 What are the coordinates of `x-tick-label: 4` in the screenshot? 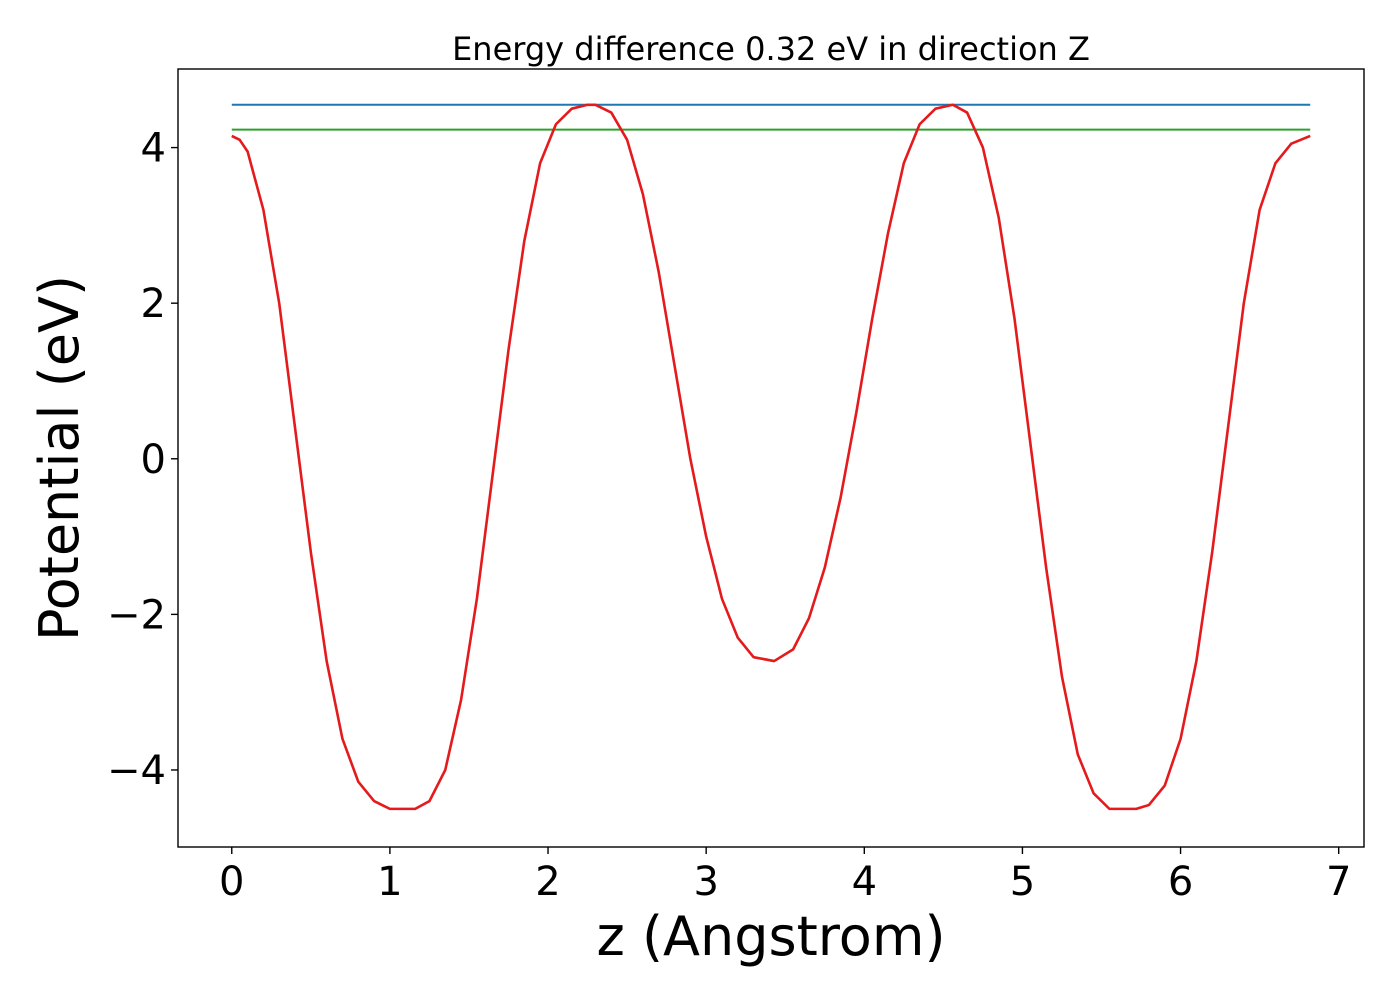 It's located at (864, 882).